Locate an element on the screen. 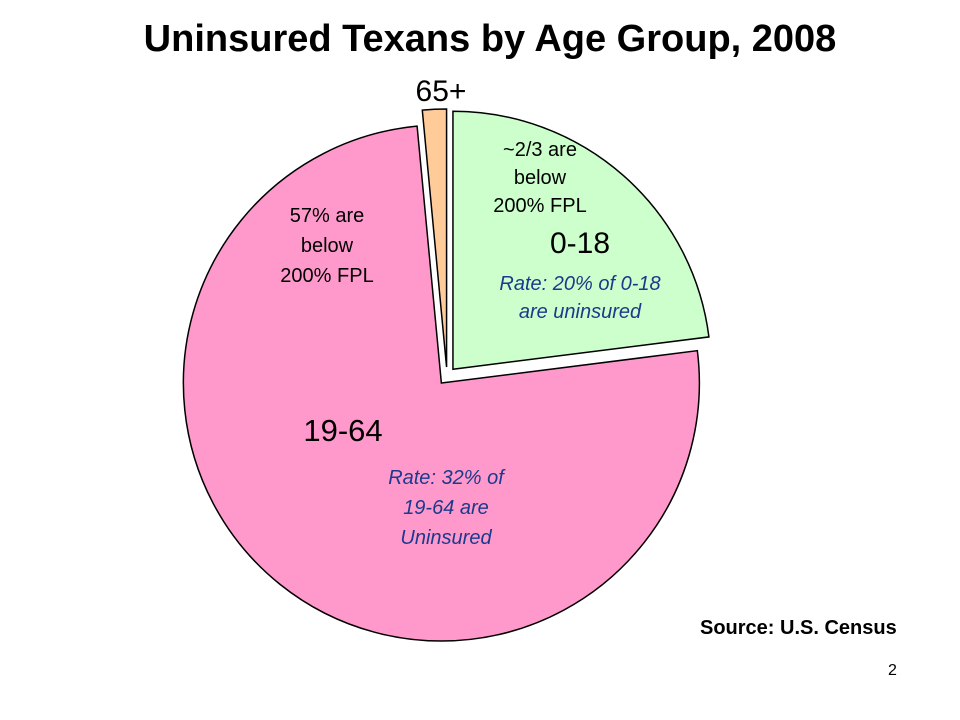 The height and width of the screenshot is (720, 960). slice-note-19-64: below is located at coordinates (327, 246).